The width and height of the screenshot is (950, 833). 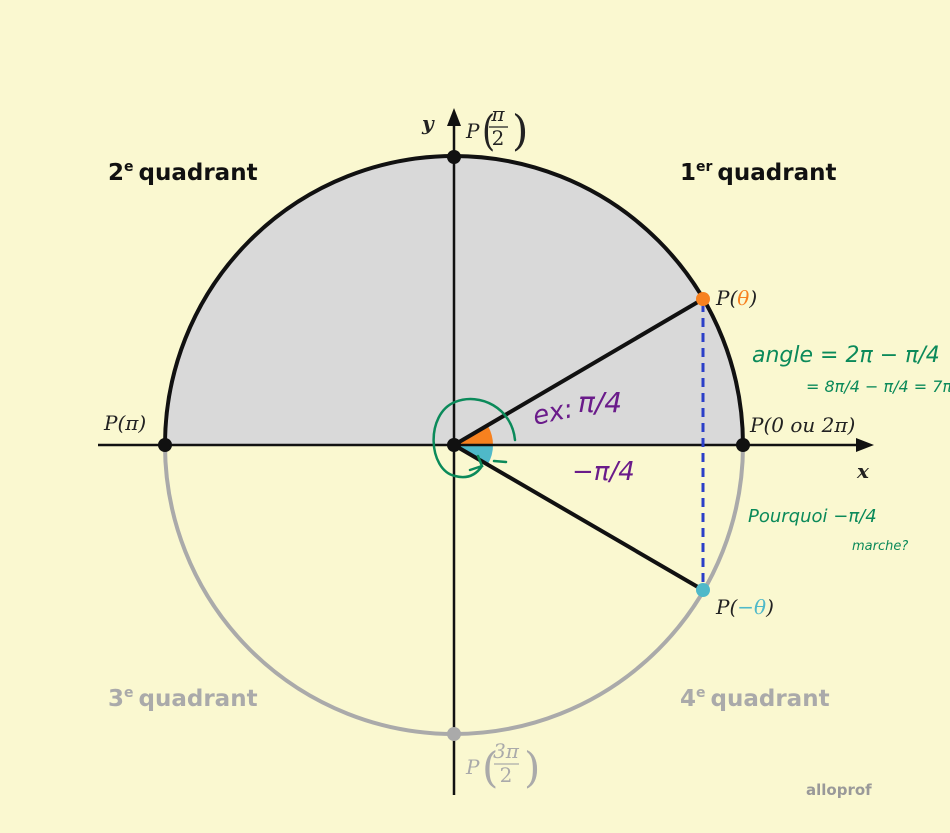 I want to click on svg-text: π, so click(x=497, y=114).